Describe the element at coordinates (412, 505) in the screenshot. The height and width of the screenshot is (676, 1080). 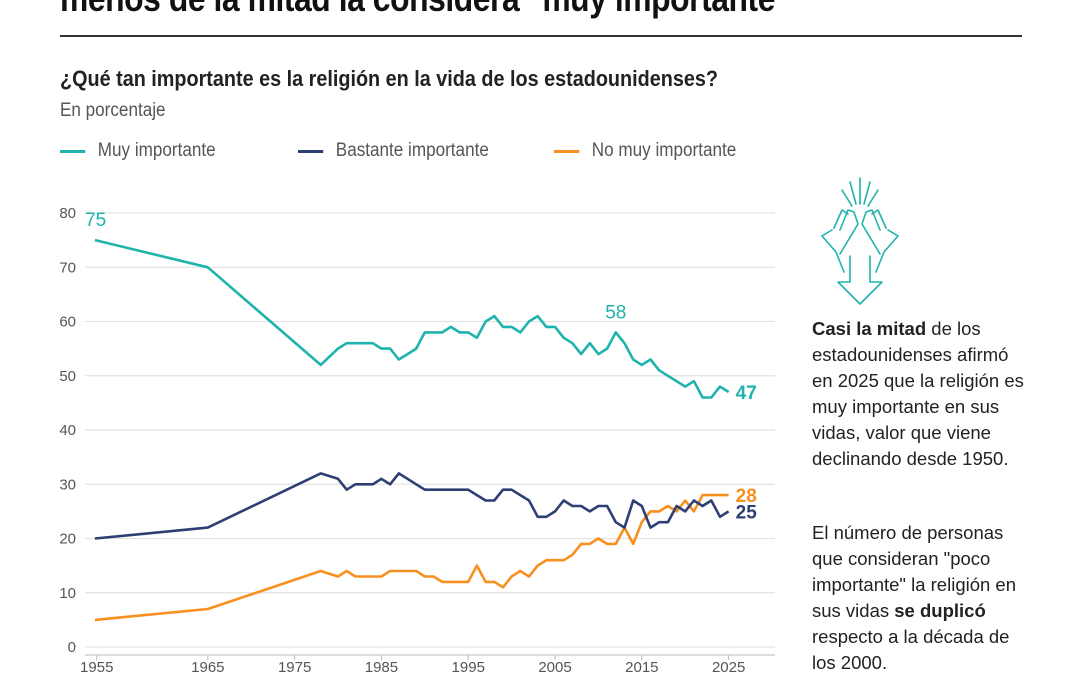
I see `series-line-bastante` at that location.